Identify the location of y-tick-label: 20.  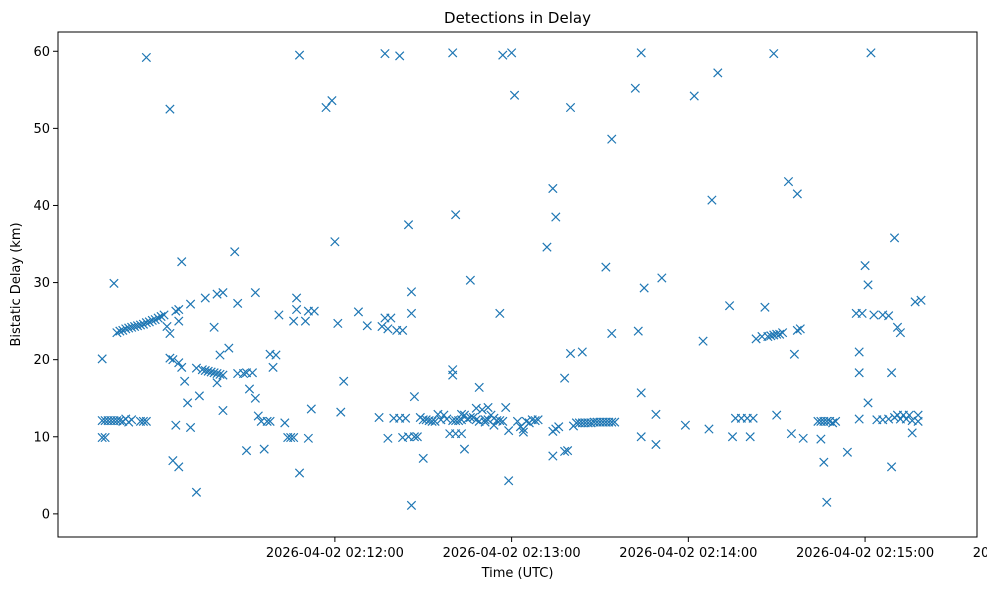
(41, 360).